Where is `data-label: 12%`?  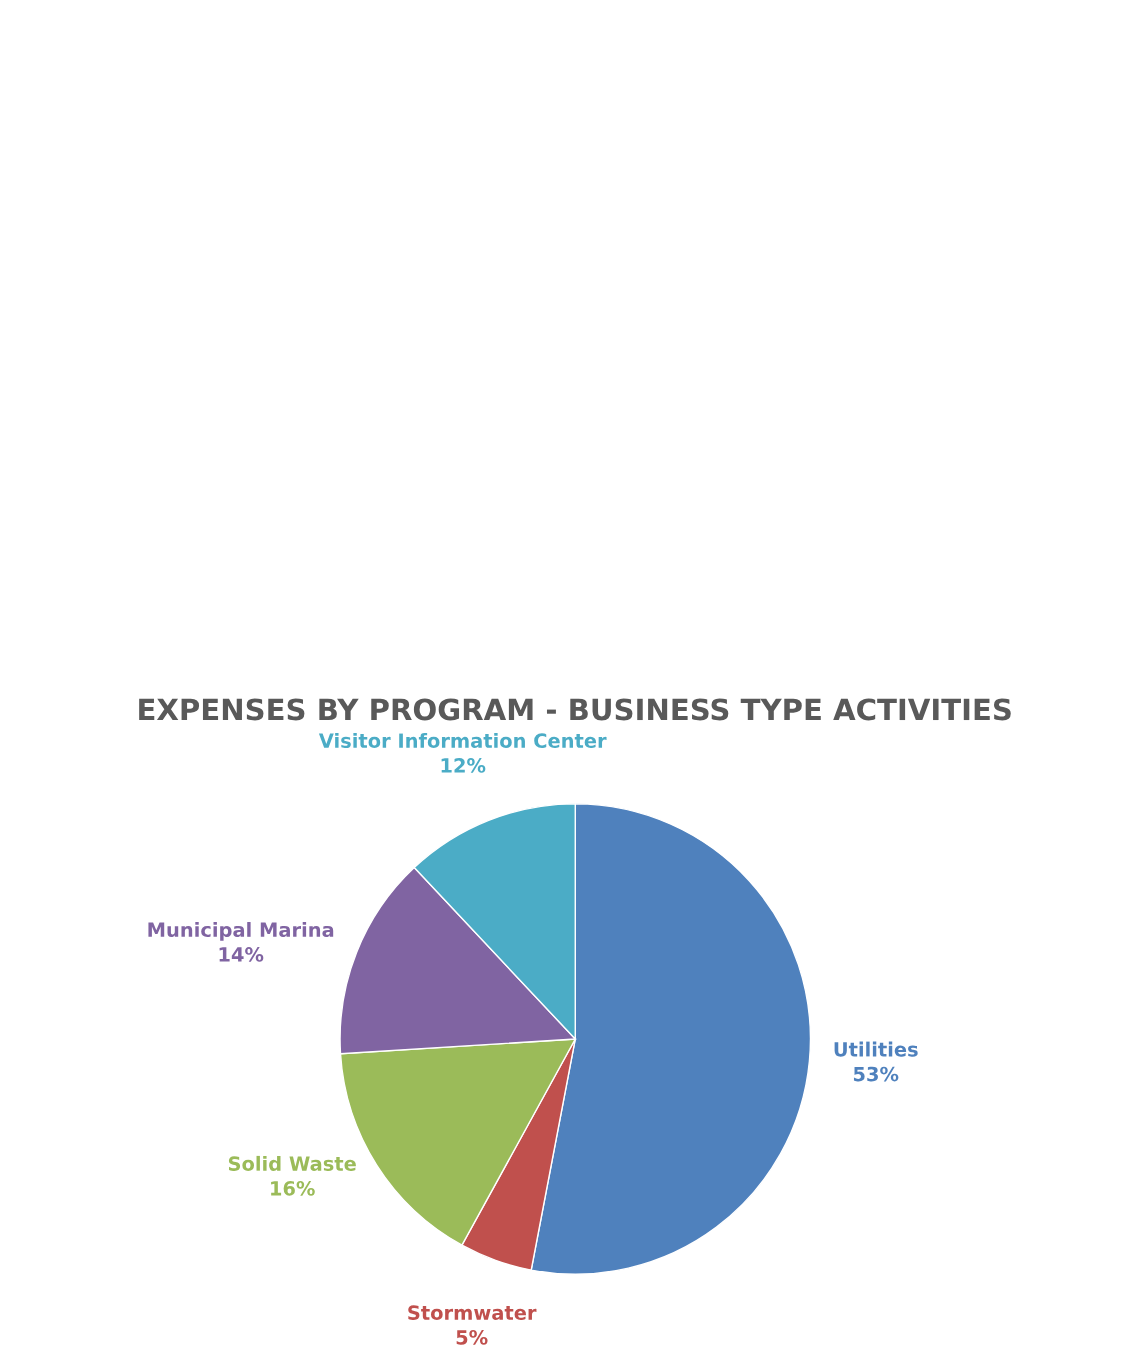 data-label: 12% is located at coordinates (463, 765).